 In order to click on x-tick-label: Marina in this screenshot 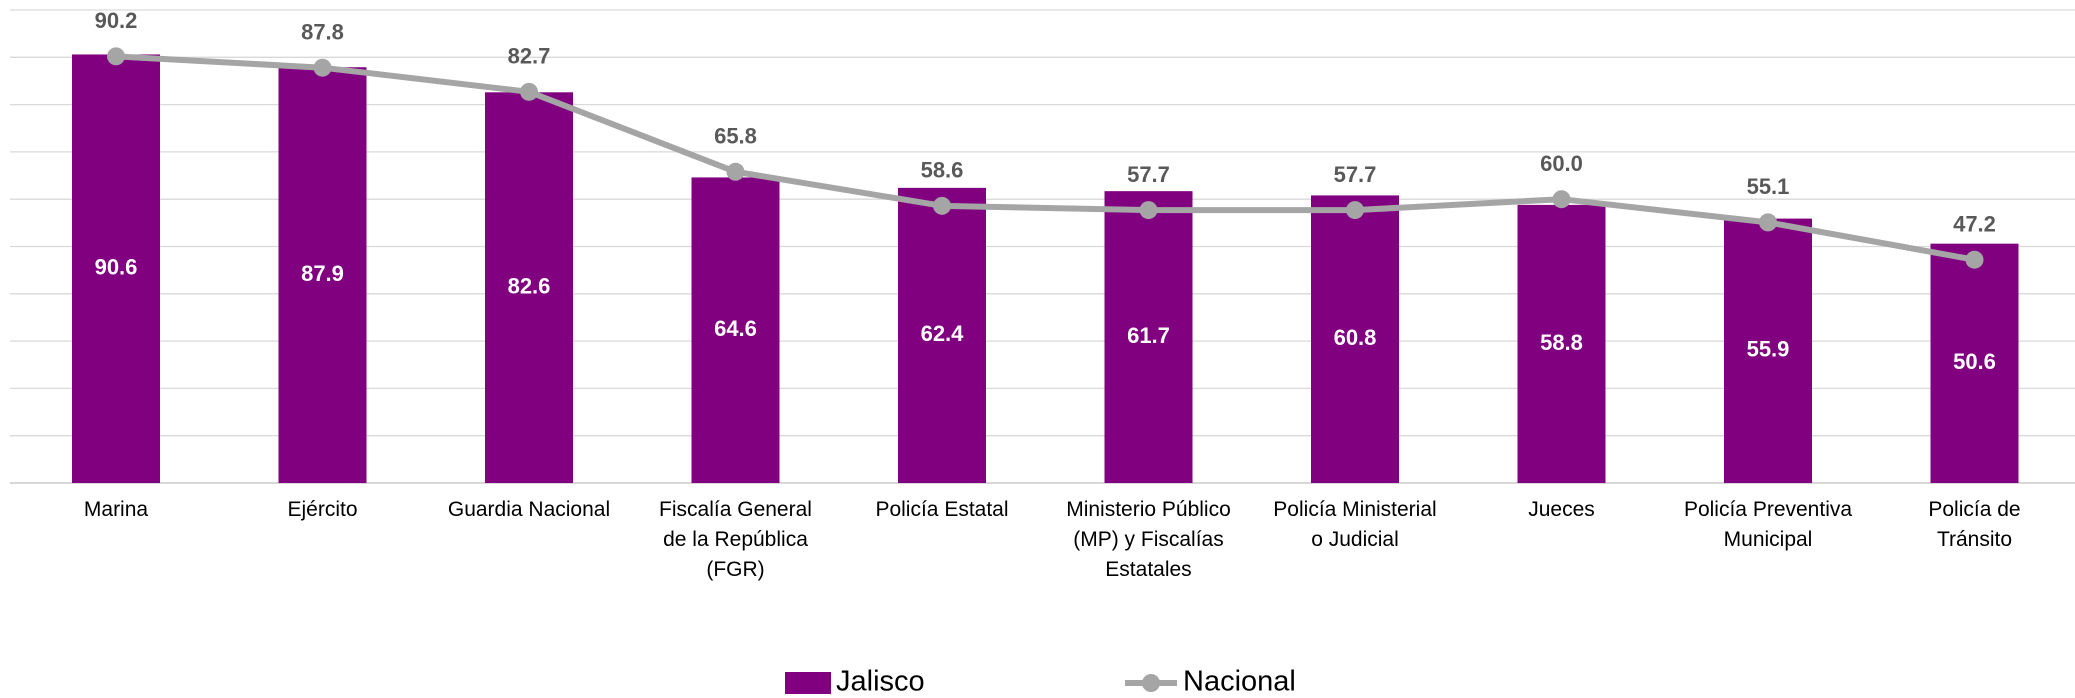, I will do `click(116, 509)`.